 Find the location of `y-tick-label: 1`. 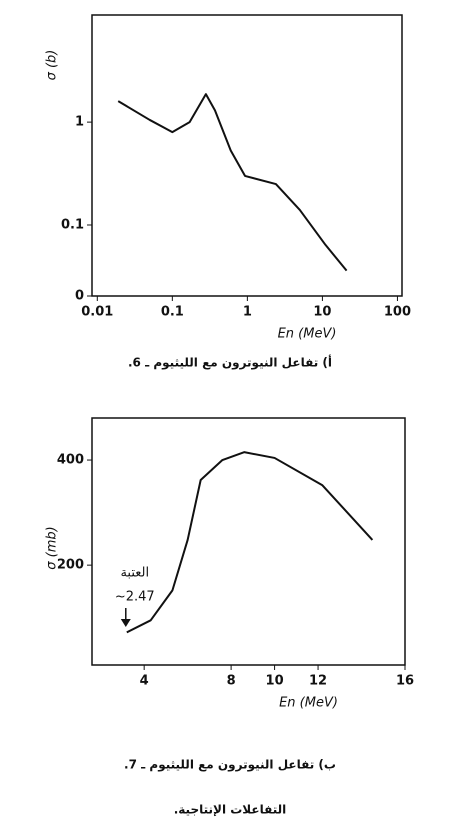

y-tick-label: 1 is located at coordinates (79, 122).